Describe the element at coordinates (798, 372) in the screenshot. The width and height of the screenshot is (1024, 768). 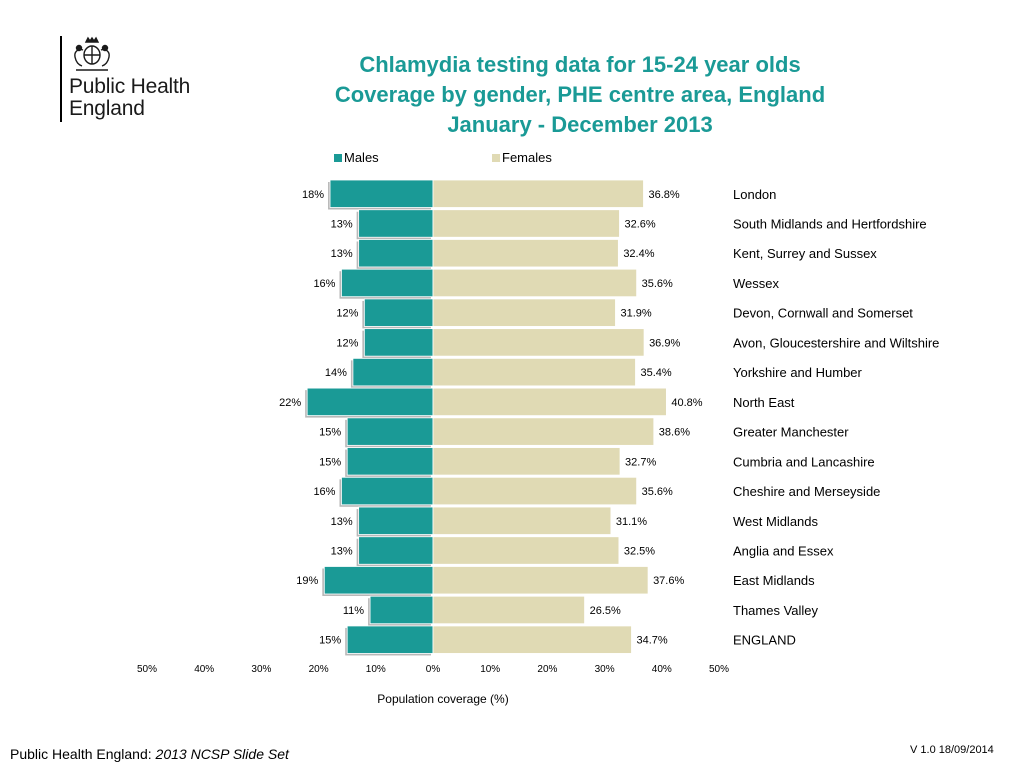
I see `category-label: Yorkshire and Humber` at that location.